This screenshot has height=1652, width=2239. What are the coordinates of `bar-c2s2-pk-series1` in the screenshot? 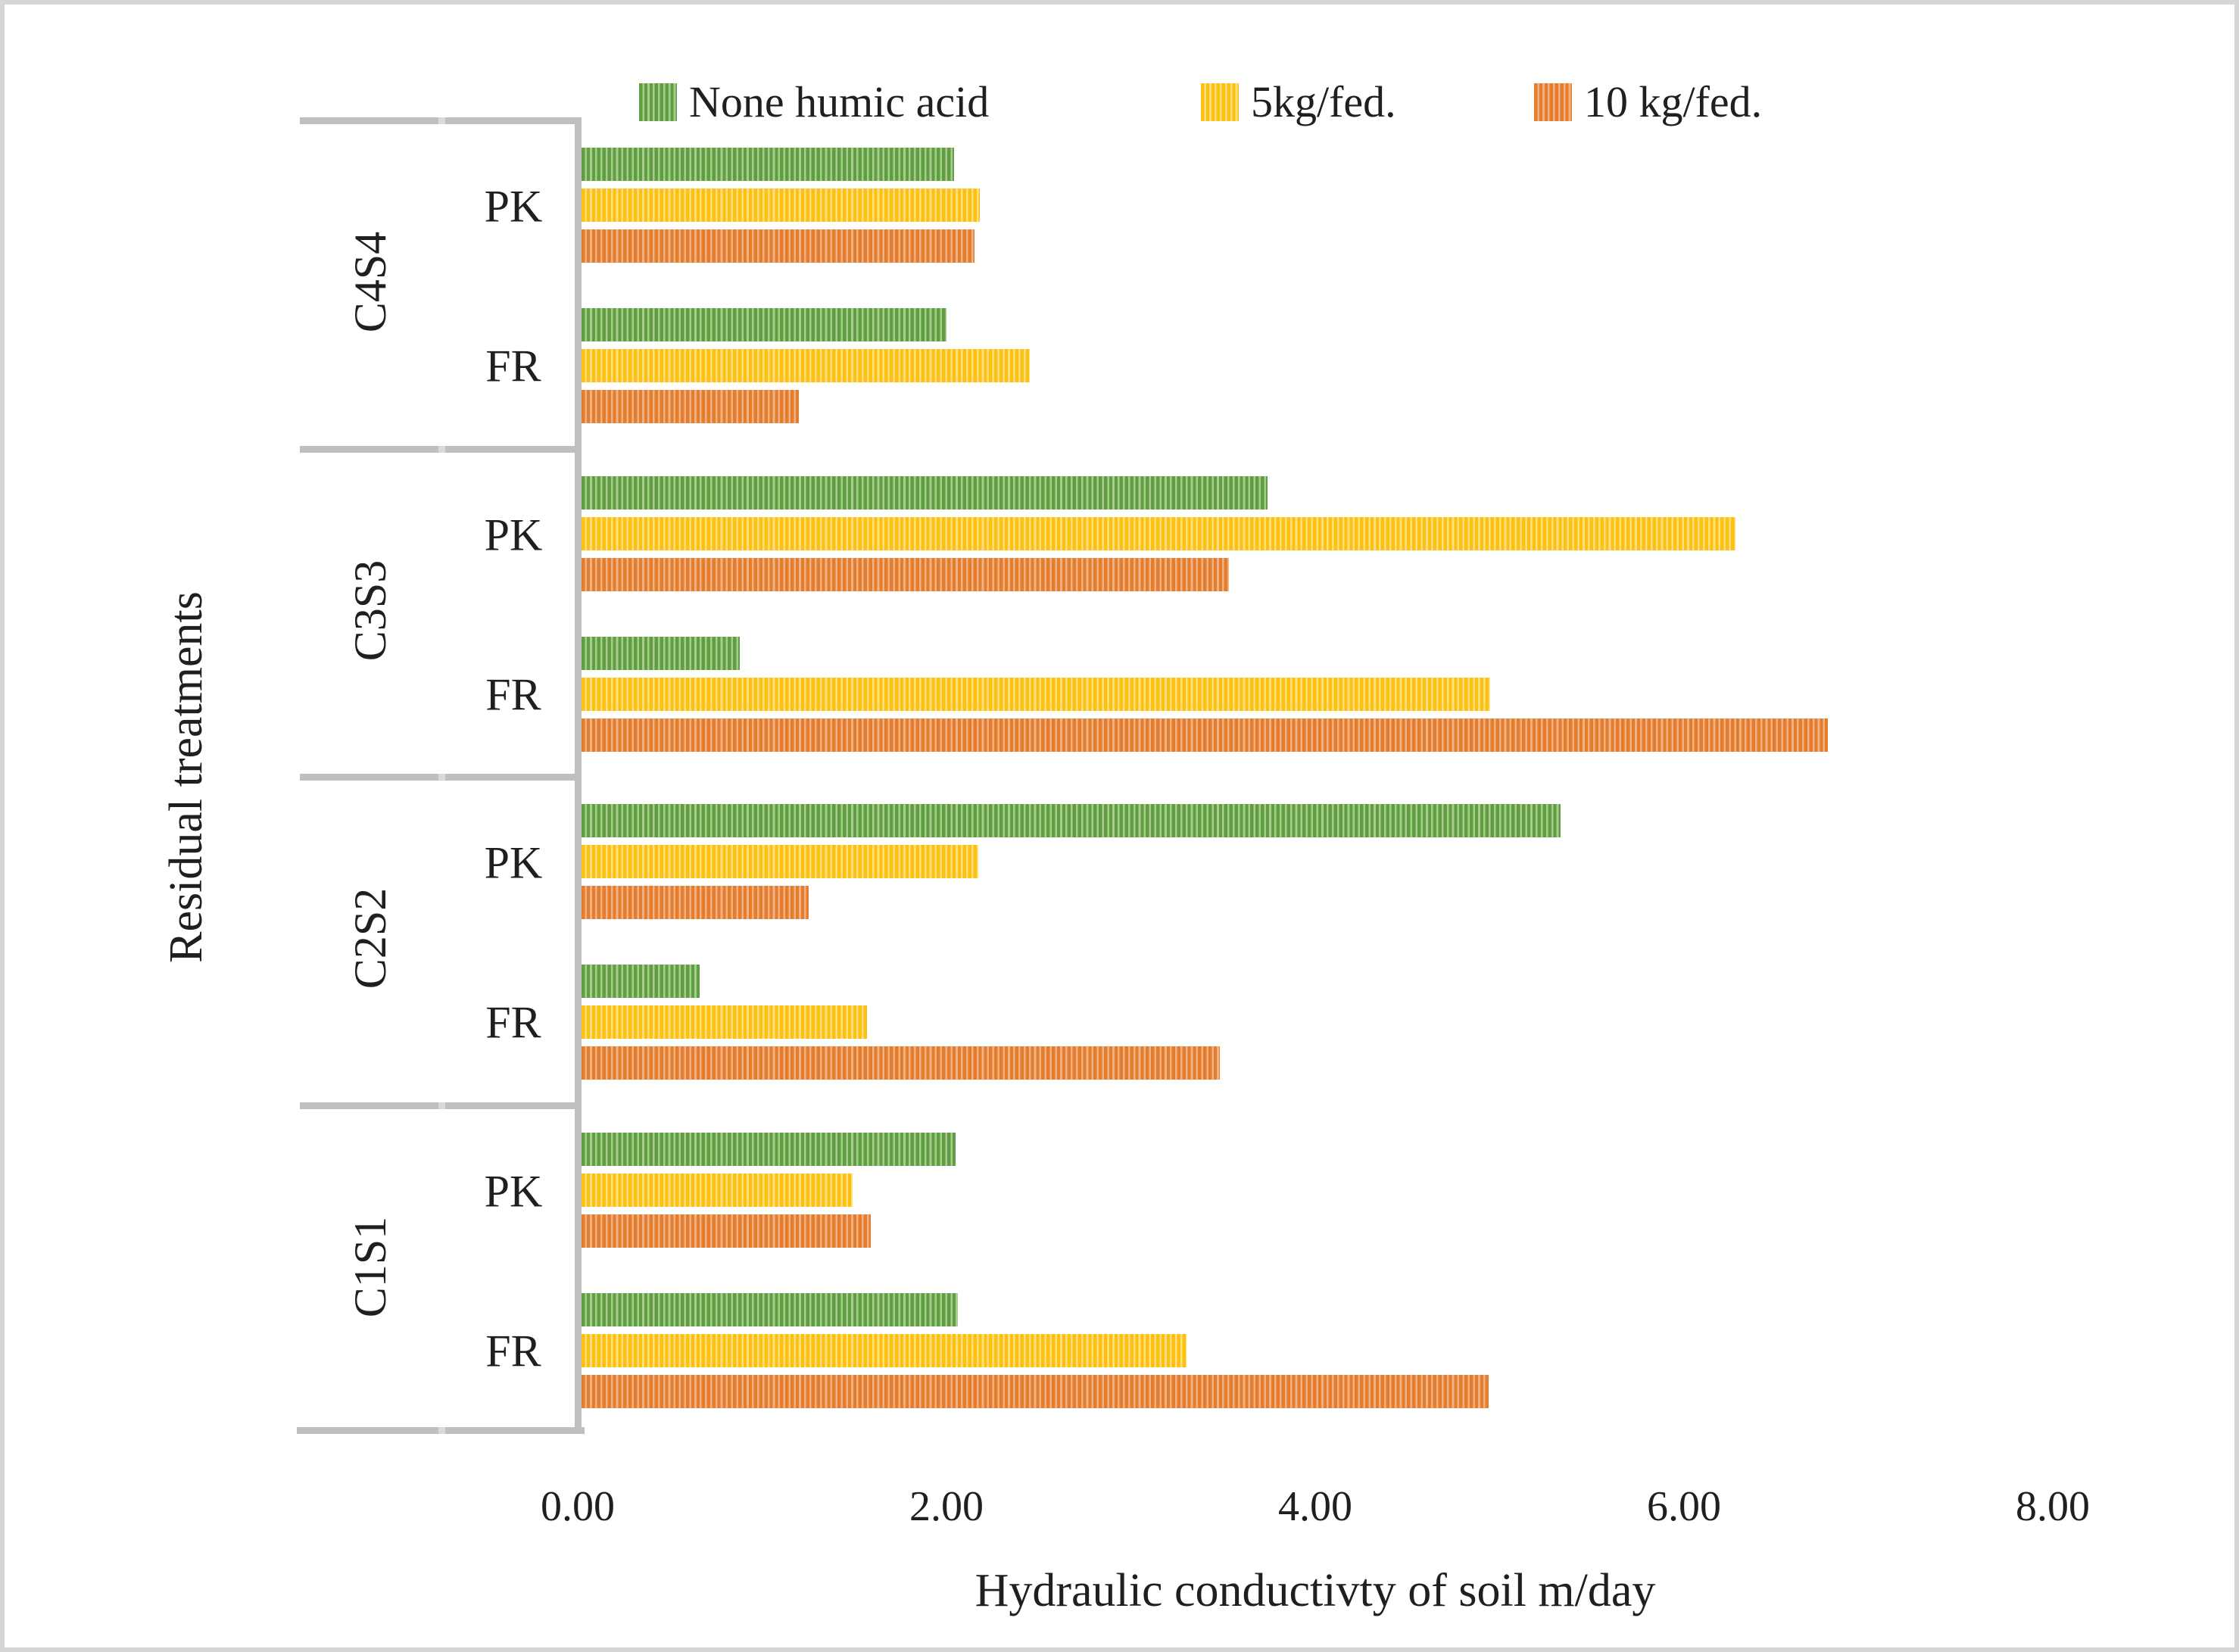 It's located at (780, 861).